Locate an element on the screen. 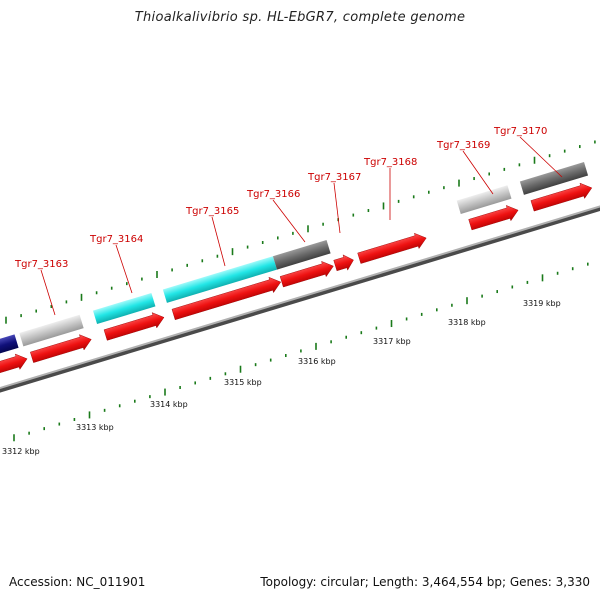 The width and height of the screenshot is (600, 600). kbp-label: 3318 kbp is located at coordinates (467, 322).